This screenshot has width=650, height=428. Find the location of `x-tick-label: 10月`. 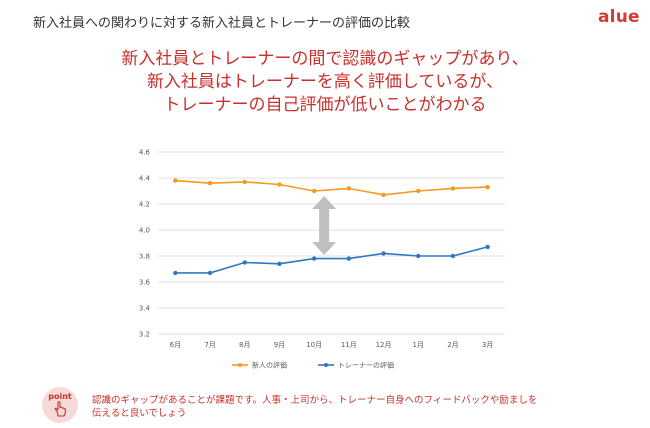

x-tick-label: 10月 is located at coordinates (314, 345).